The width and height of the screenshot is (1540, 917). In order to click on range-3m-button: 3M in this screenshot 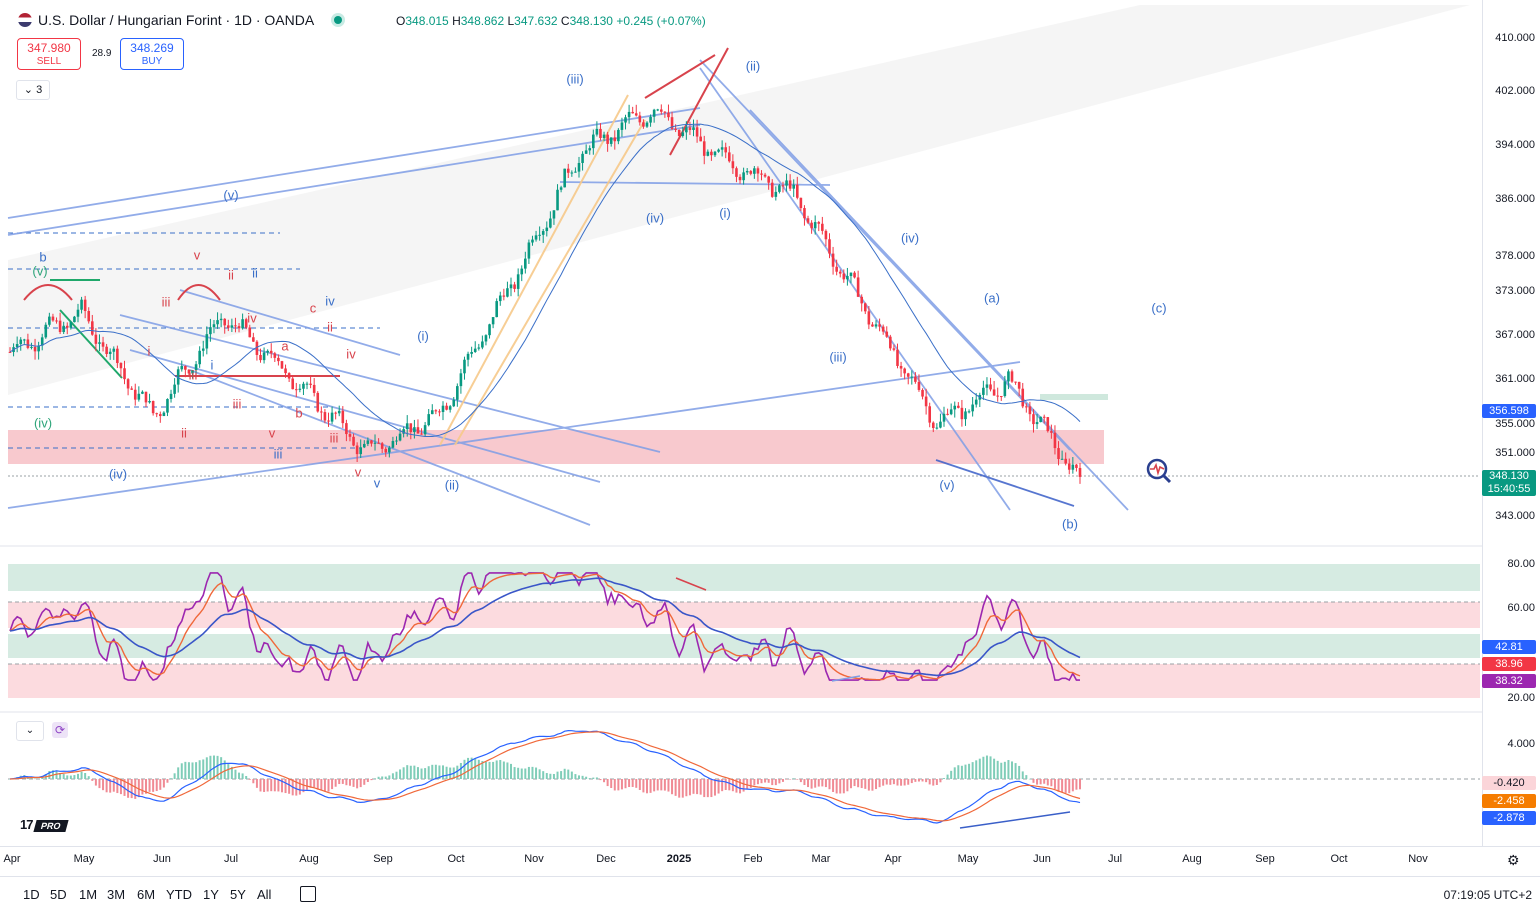, I will do `click(116, 894)`.